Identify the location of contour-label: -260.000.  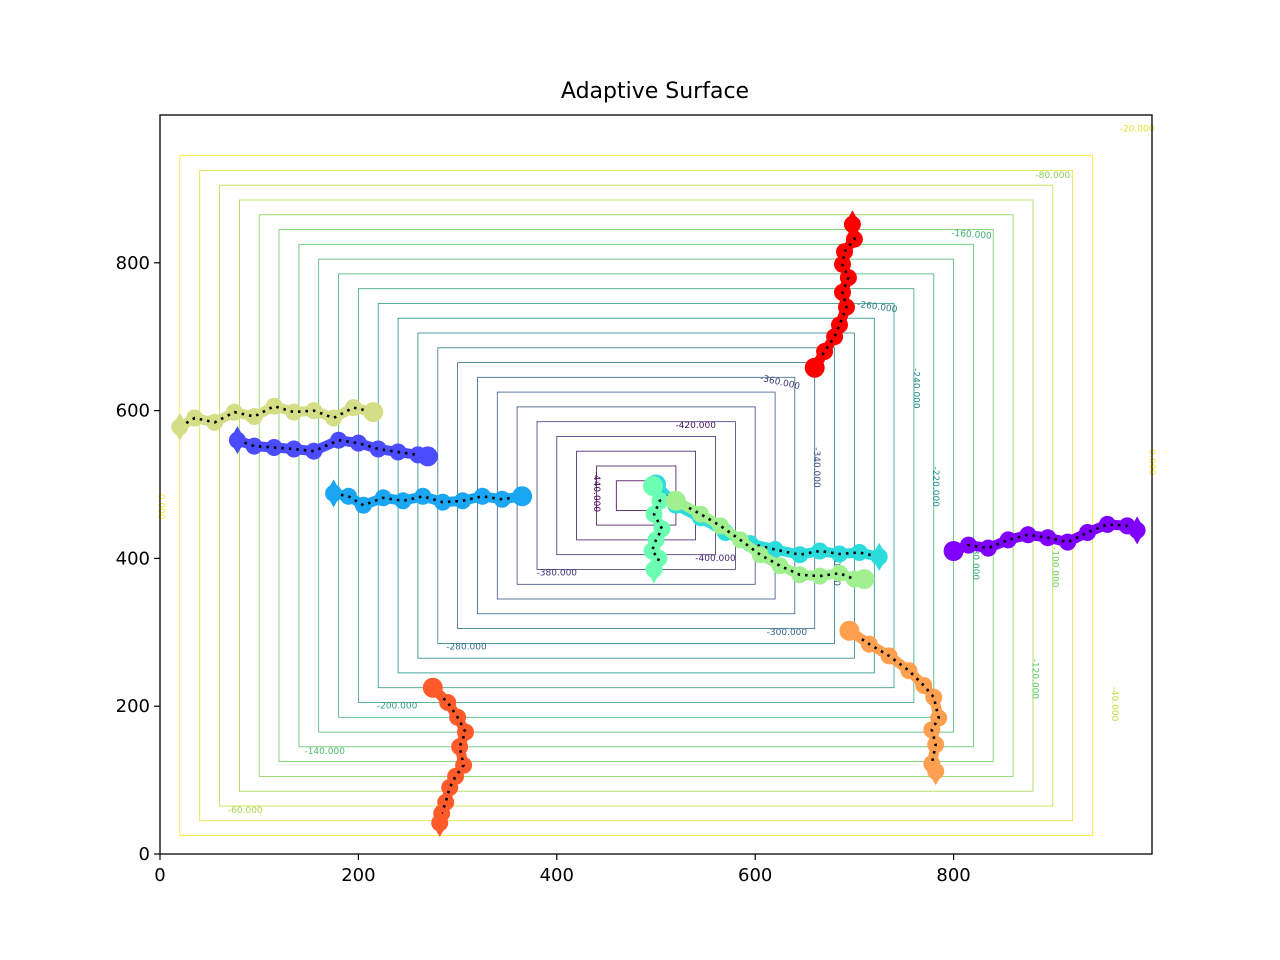
(877, 308).